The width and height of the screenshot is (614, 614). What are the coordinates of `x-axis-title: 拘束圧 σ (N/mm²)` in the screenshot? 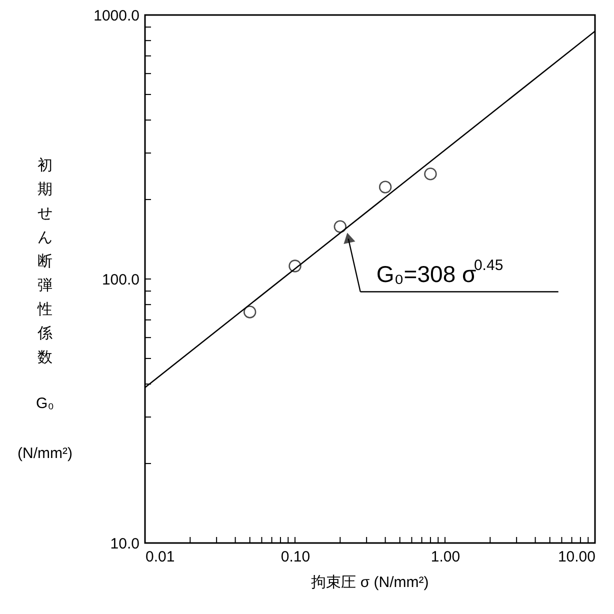 It's located at (370, 582).